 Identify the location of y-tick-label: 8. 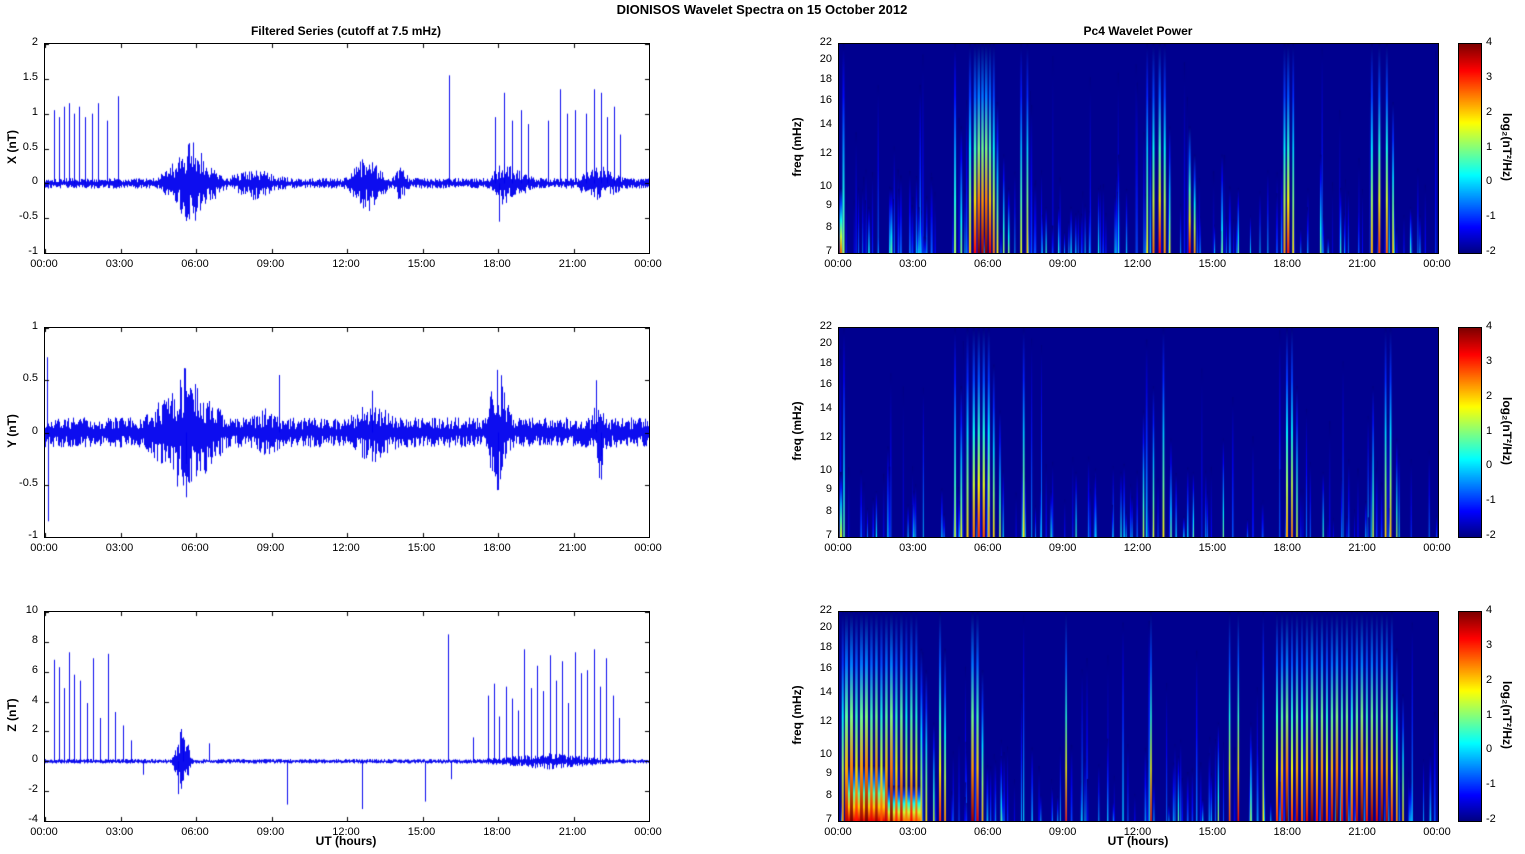
(34, 639).